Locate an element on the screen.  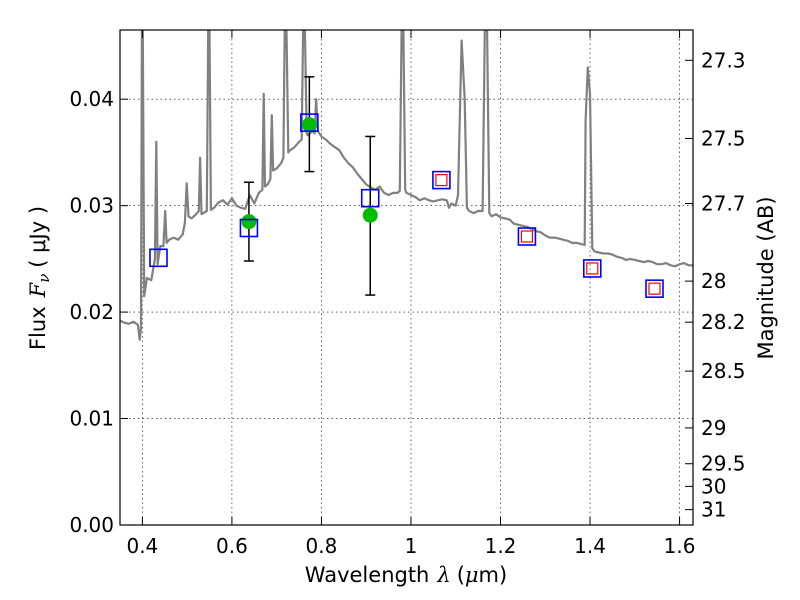
x-axis-label: Wavelength λ (μm) is located at coordinates (406, 575).